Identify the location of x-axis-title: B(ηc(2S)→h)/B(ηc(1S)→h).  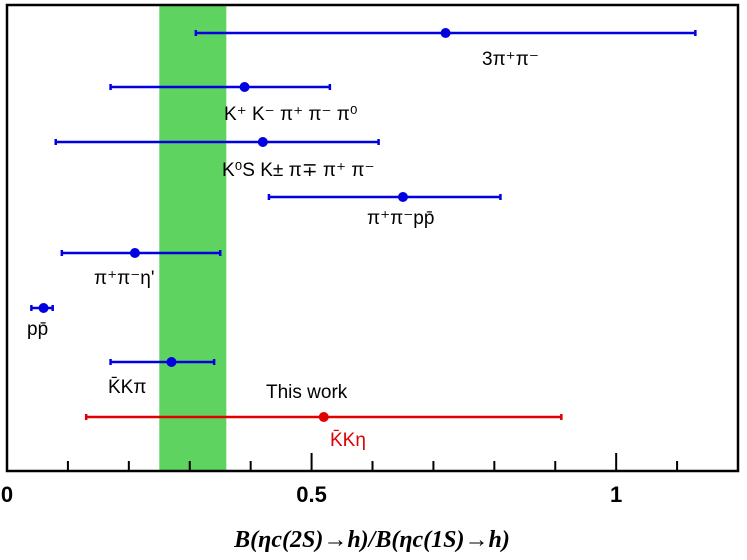
(371, 540).